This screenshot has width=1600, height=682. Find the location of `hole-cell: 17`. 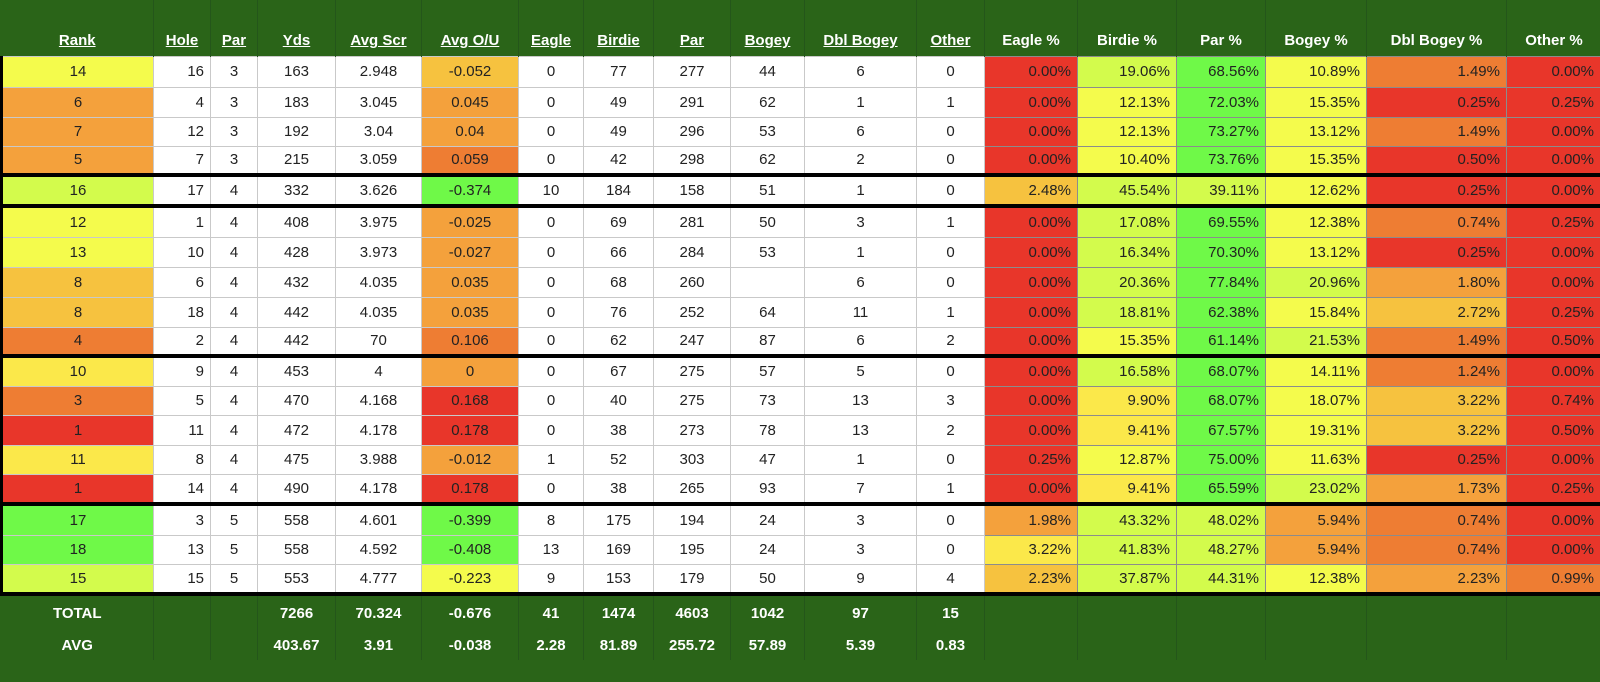

hole-cell: 17 is located at coordinates (182, 190).